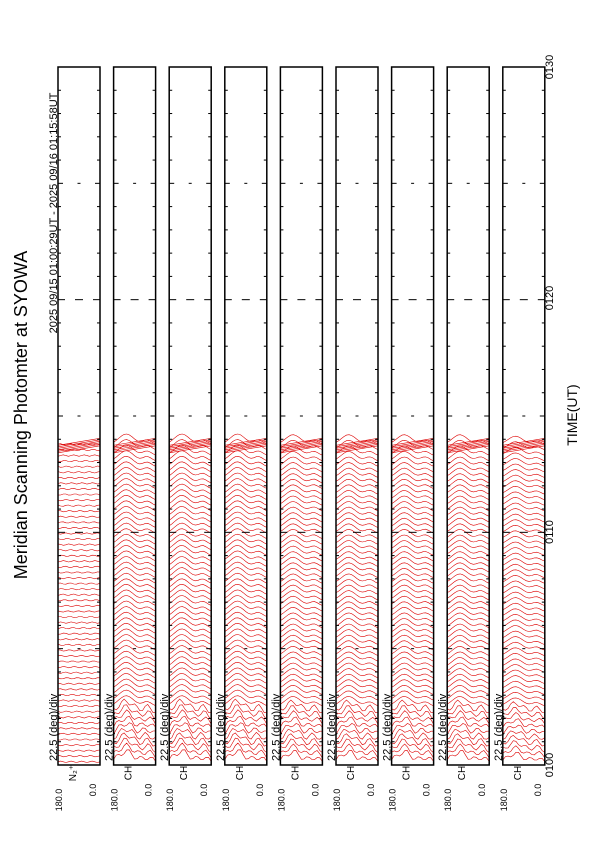 This screenshot has width=595, height=842. I want to click on panel-9-channel-label: CH, so click(518, 773).